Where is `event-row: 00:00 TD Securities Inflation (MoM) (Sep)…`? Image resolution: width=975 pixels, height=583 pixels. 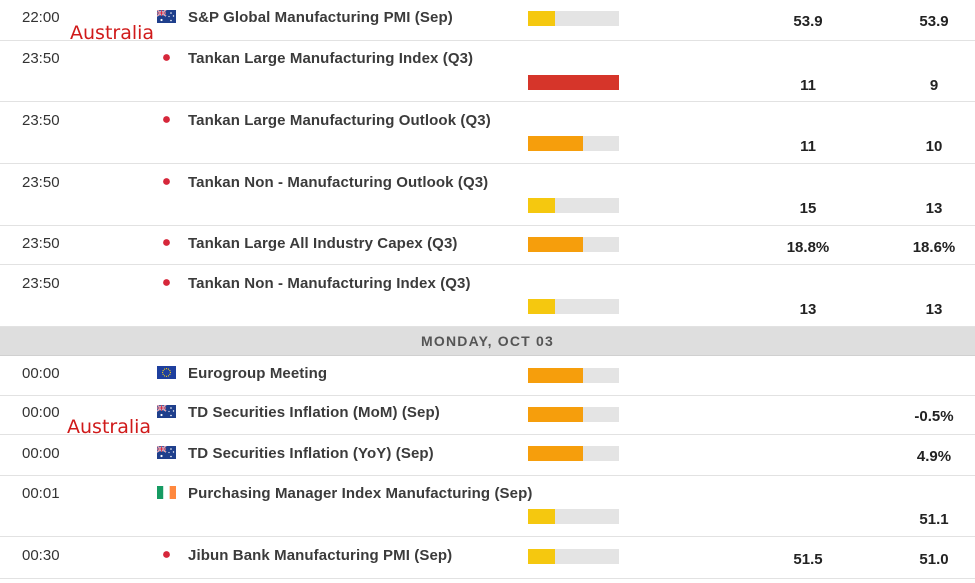
event-row: 00:00 TD Securities Inflation (MoM) (Sep)… is located at coordinates (487, 415).